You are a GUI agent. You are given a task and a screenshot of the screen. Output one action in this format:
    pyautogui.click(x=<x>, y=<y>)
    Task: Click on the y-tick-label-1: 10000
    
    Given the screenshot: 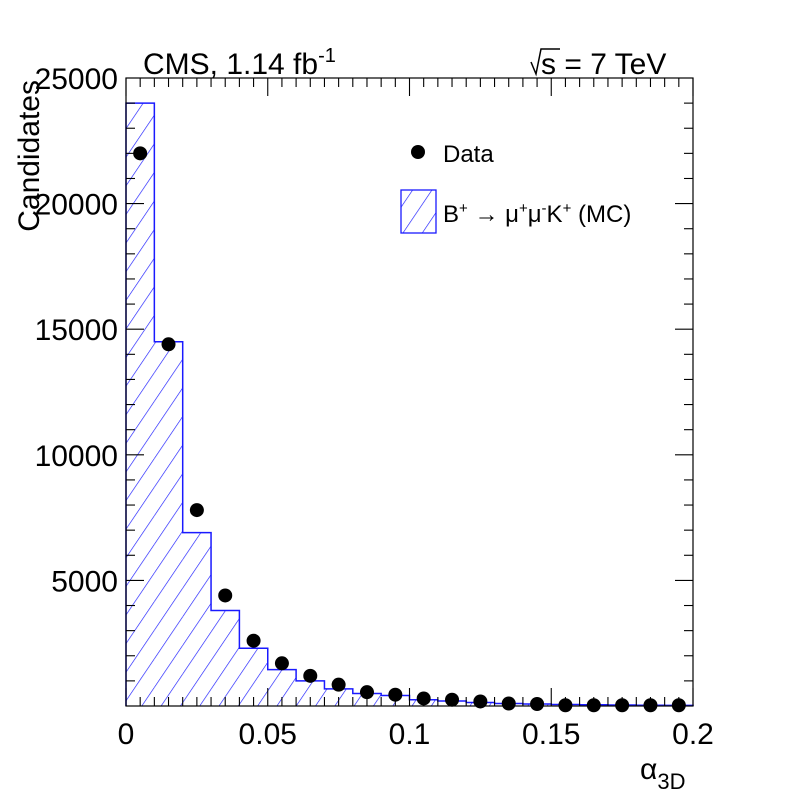 What is the action you would take?
    pyautogui.click(x=76, y=456)
    